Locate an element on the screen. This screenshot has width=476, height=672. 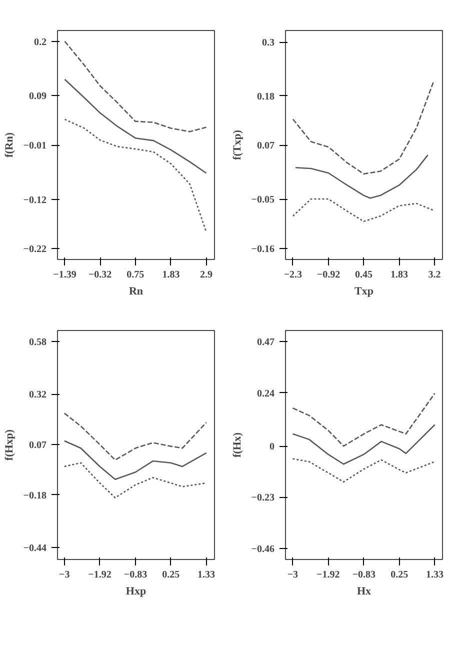
y-tick-label: −0.23 is located at coordinates (263, 498).